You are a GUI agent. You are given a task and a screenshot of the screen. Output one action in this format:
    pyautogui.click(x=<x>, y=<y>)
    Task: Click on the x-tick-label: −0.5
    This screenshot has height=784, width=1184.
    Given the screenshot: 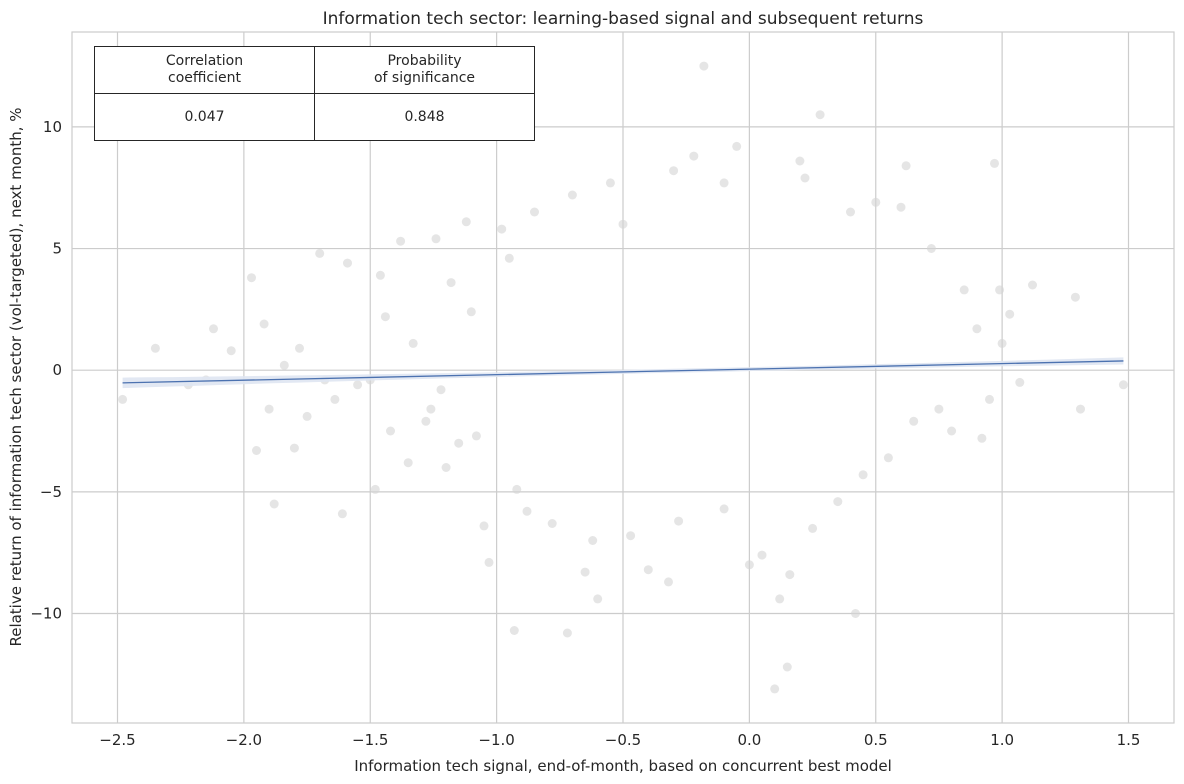 What is the action you would take?
    pyautogui.click(x=623, y=740)
    